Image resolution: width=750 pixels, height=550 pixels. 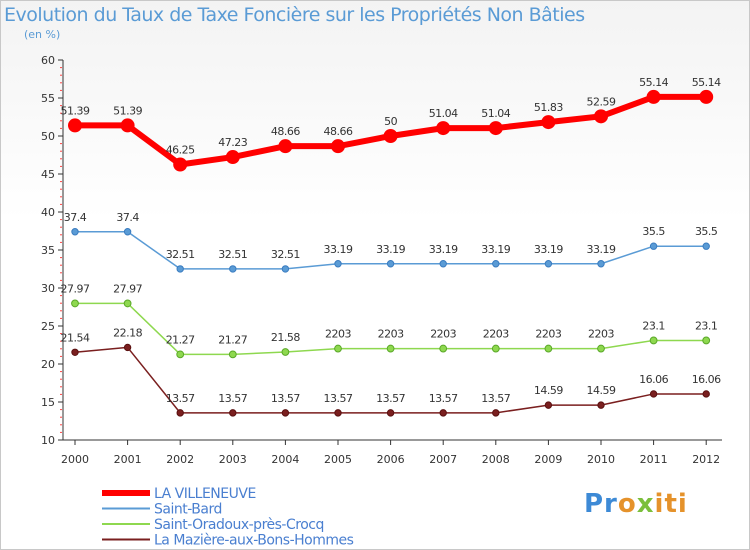 What do you see at coordinates (75, 459) in the screenshot?
I see `x-tick-label: 2000` at bounding box center [75, 459].